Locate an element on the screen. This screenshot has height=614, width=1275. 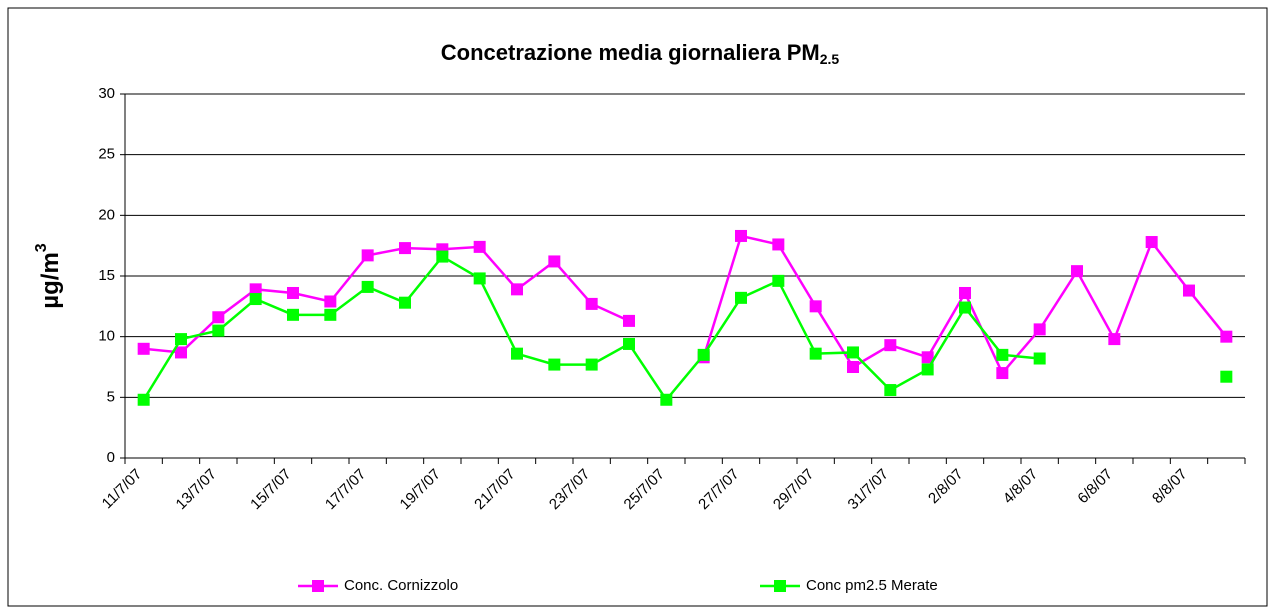
chart-title: Concetrazione media giornaliera PM2.5 is located at coordinates (640, 53).